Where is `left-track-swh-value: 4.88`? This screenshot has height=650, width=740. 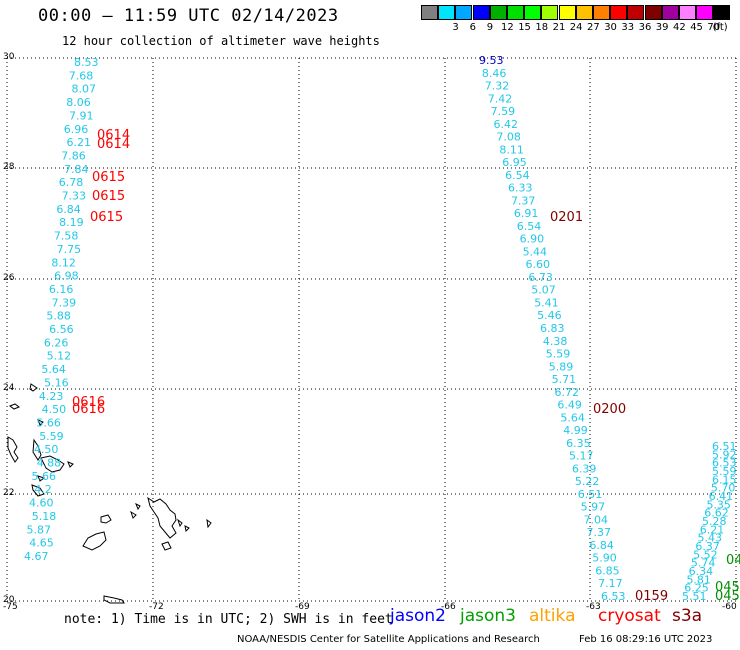 left-track-swh-value: 4.88 is located at coordinates (49, 463).